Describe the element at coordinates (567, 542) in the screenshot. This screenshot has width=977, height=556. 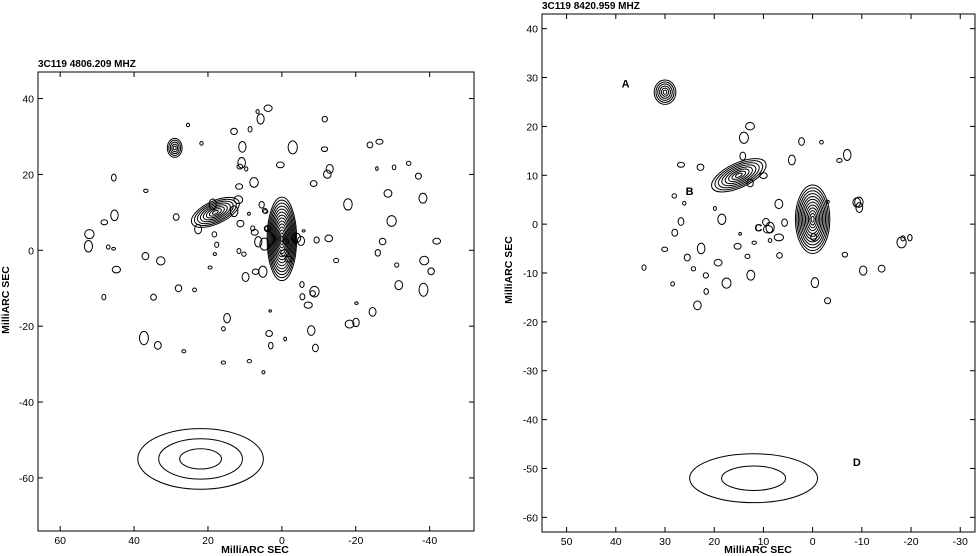
I see `x-tick-label: 50` at that location.